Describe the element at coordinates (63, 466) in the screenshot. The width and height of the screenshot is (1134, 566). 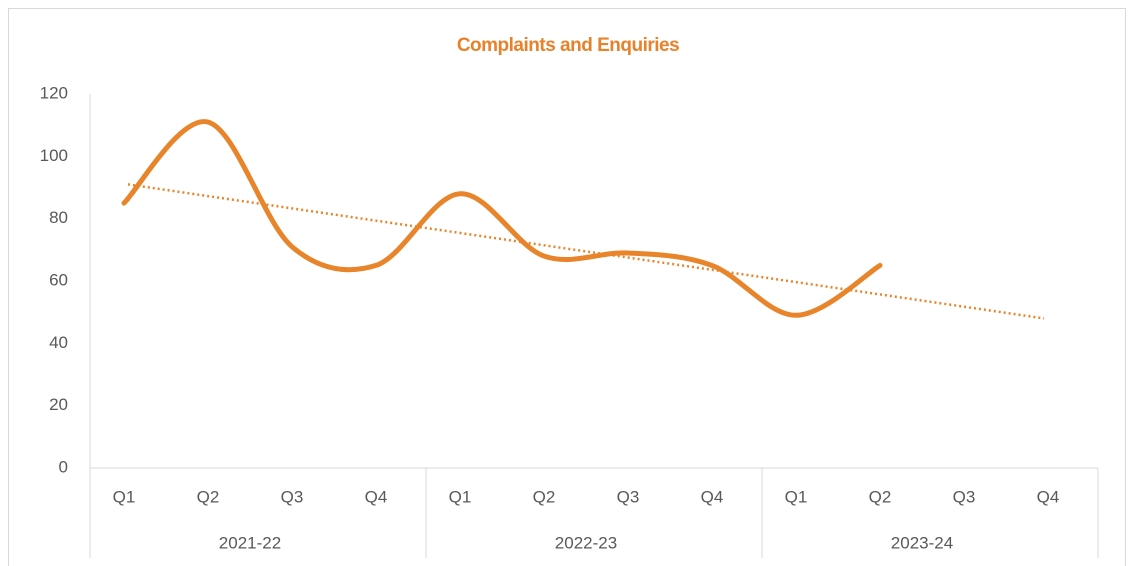
I see `y-tick-label: 0` at that location.